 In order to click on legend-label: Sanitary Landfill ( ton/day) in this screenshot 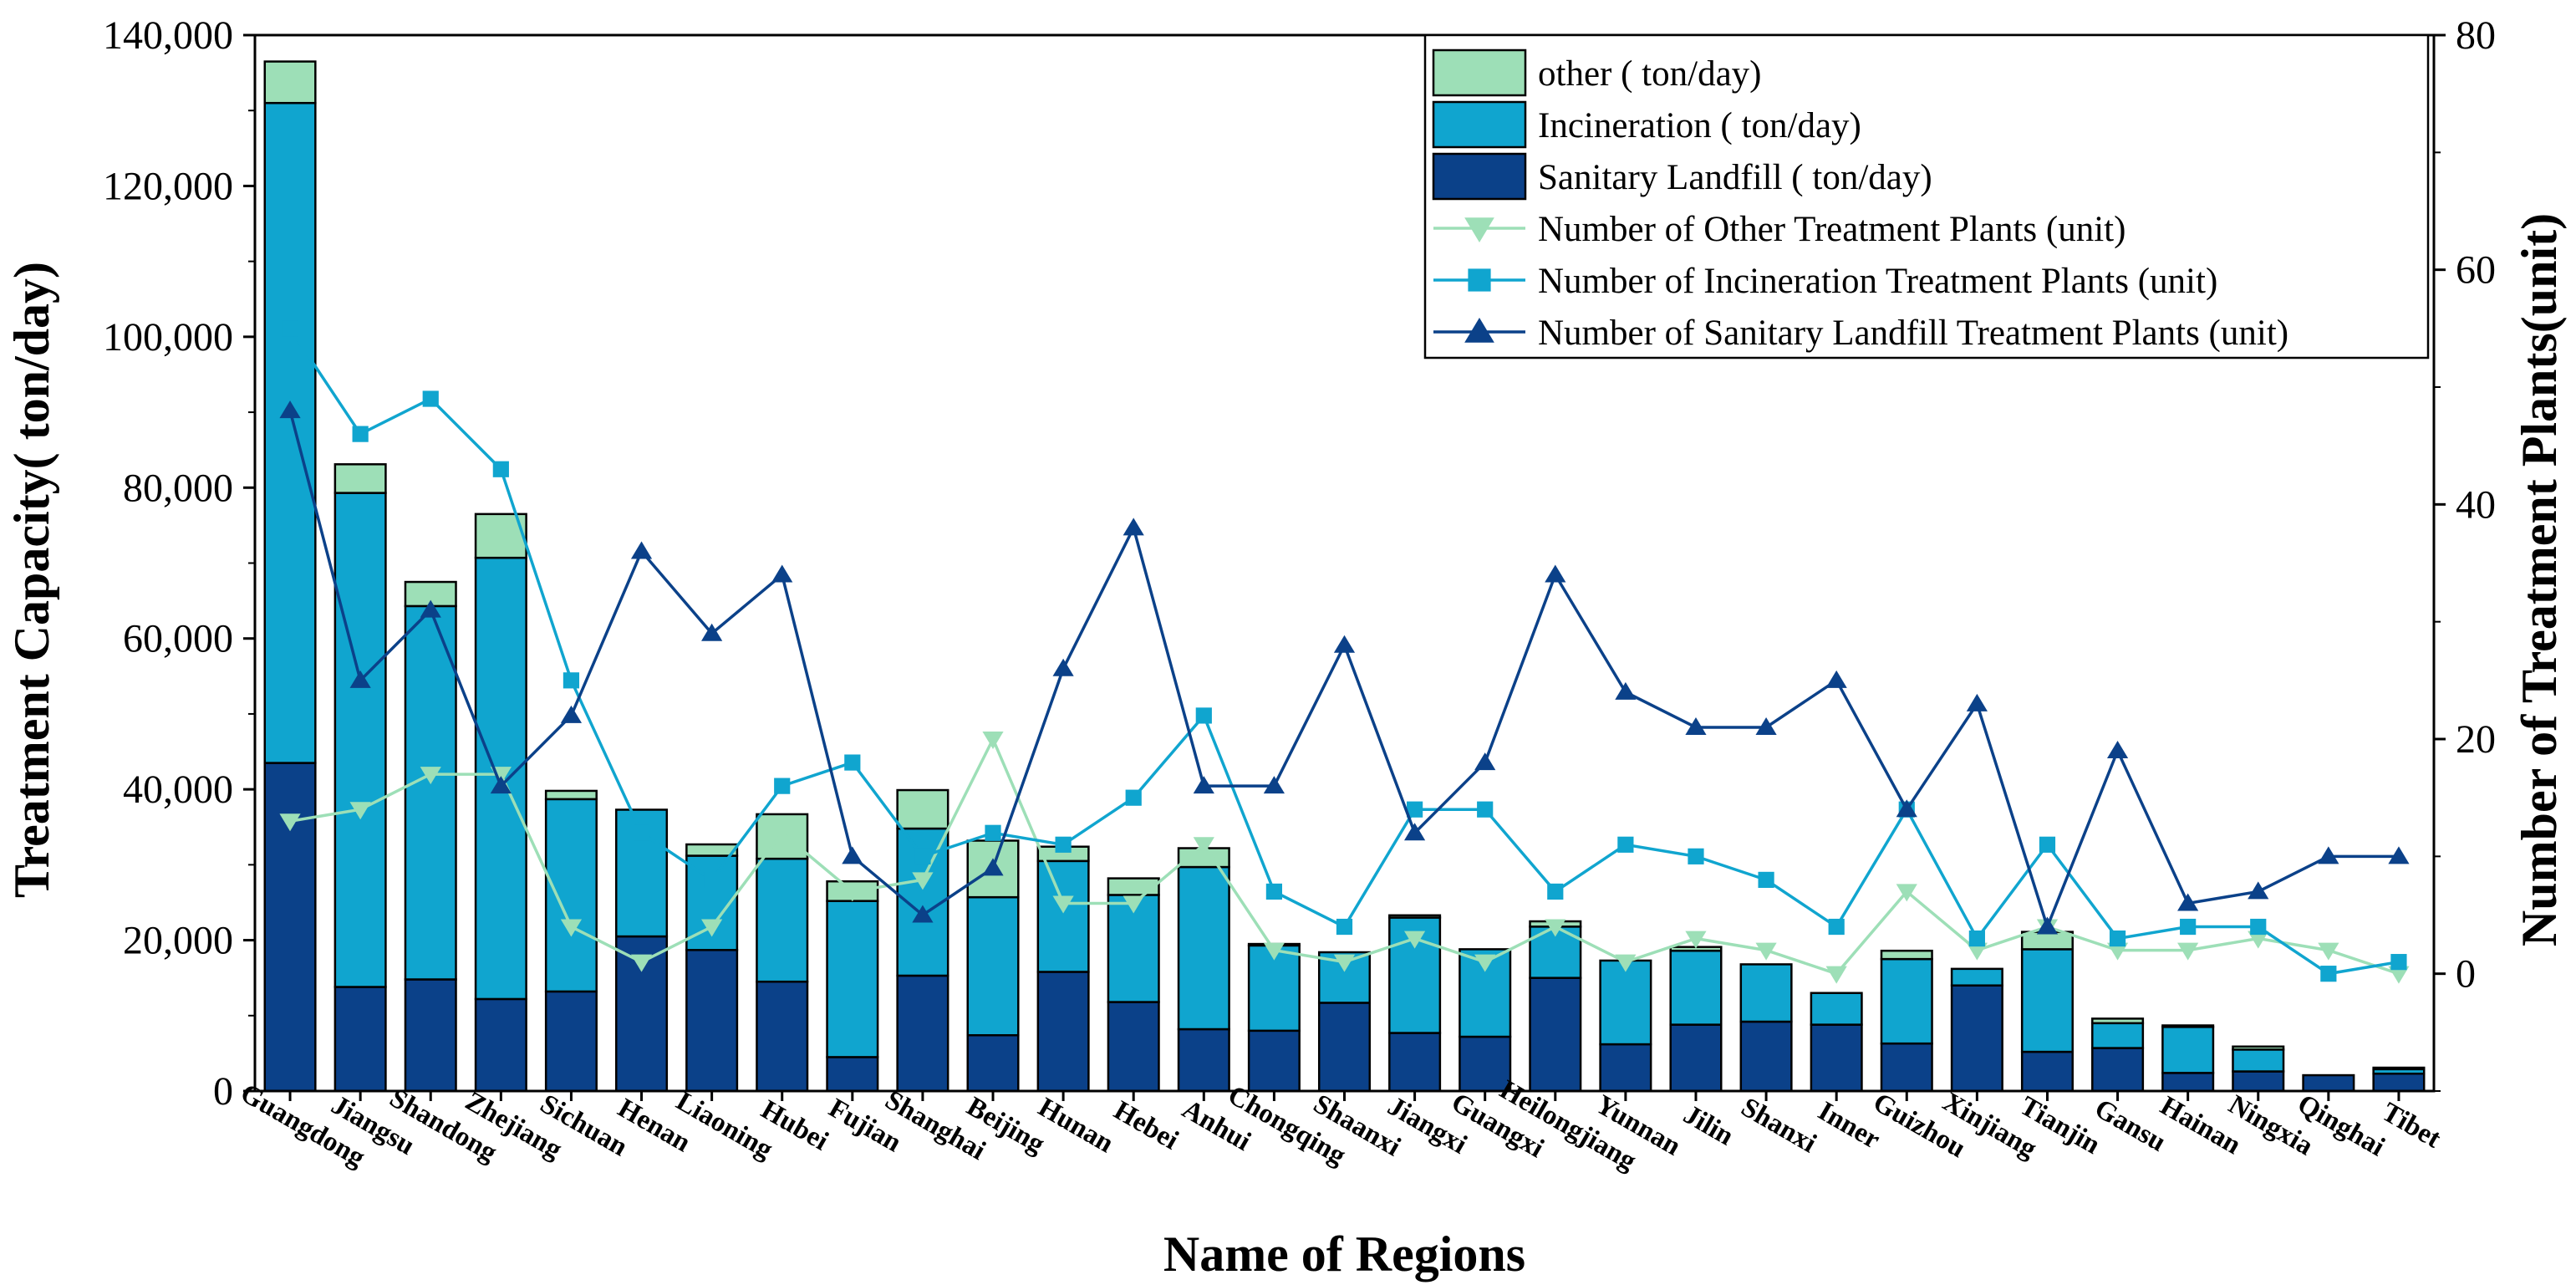, I will do `click(1735, 177)`.